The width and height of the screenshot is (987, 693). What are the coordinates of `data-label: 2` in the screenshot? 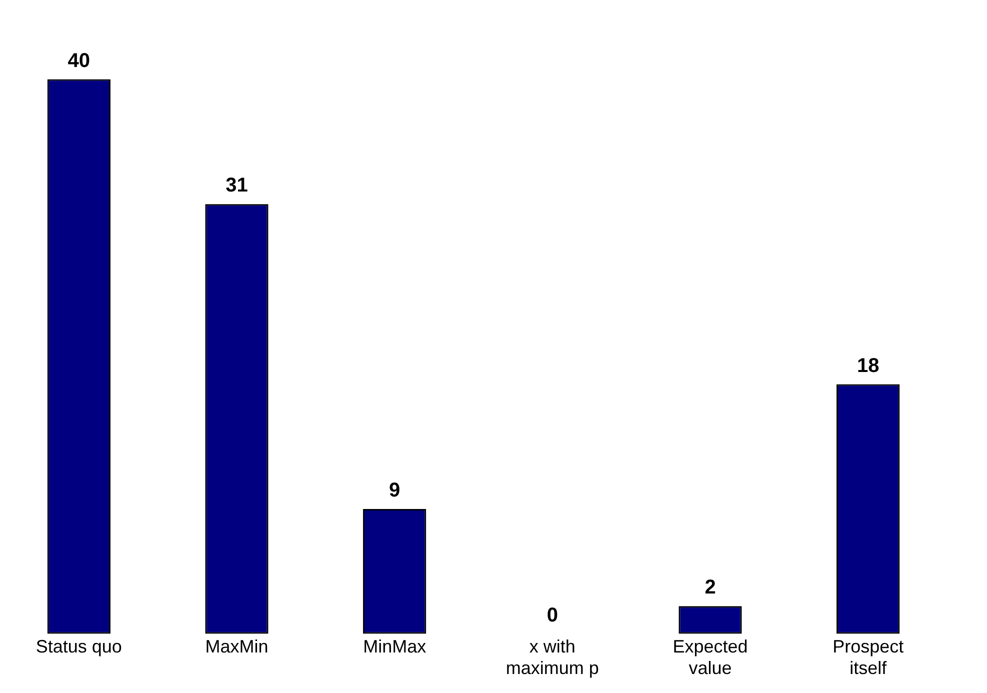 It's located at (710, 587).